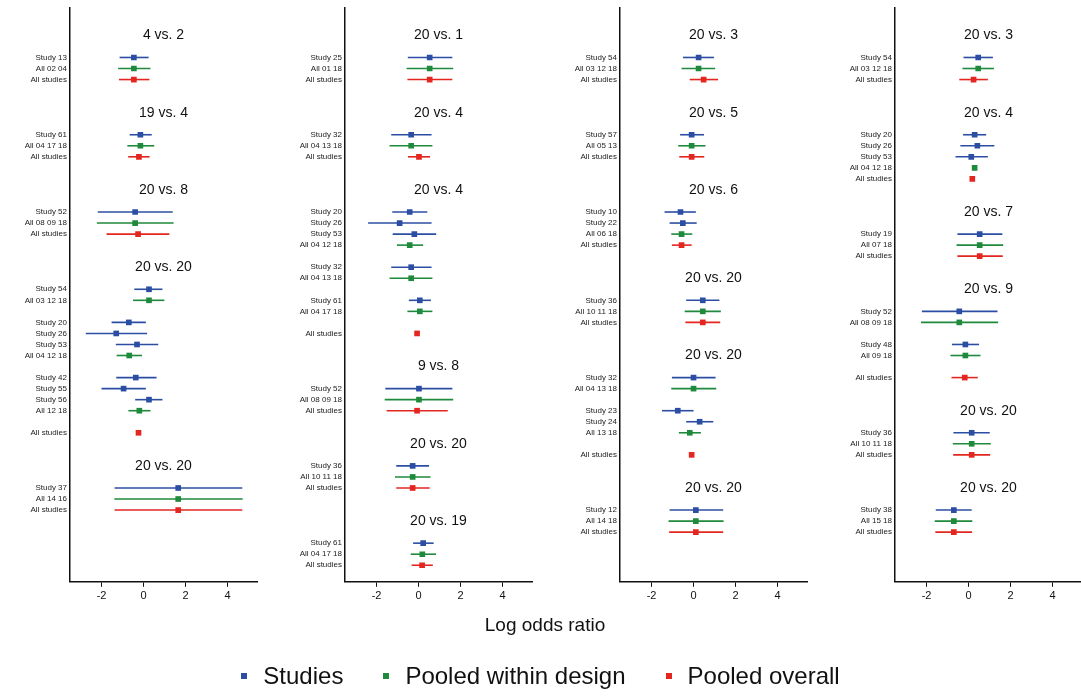  I want to click on y-tick-label: All 14 18, so click(601, 521).